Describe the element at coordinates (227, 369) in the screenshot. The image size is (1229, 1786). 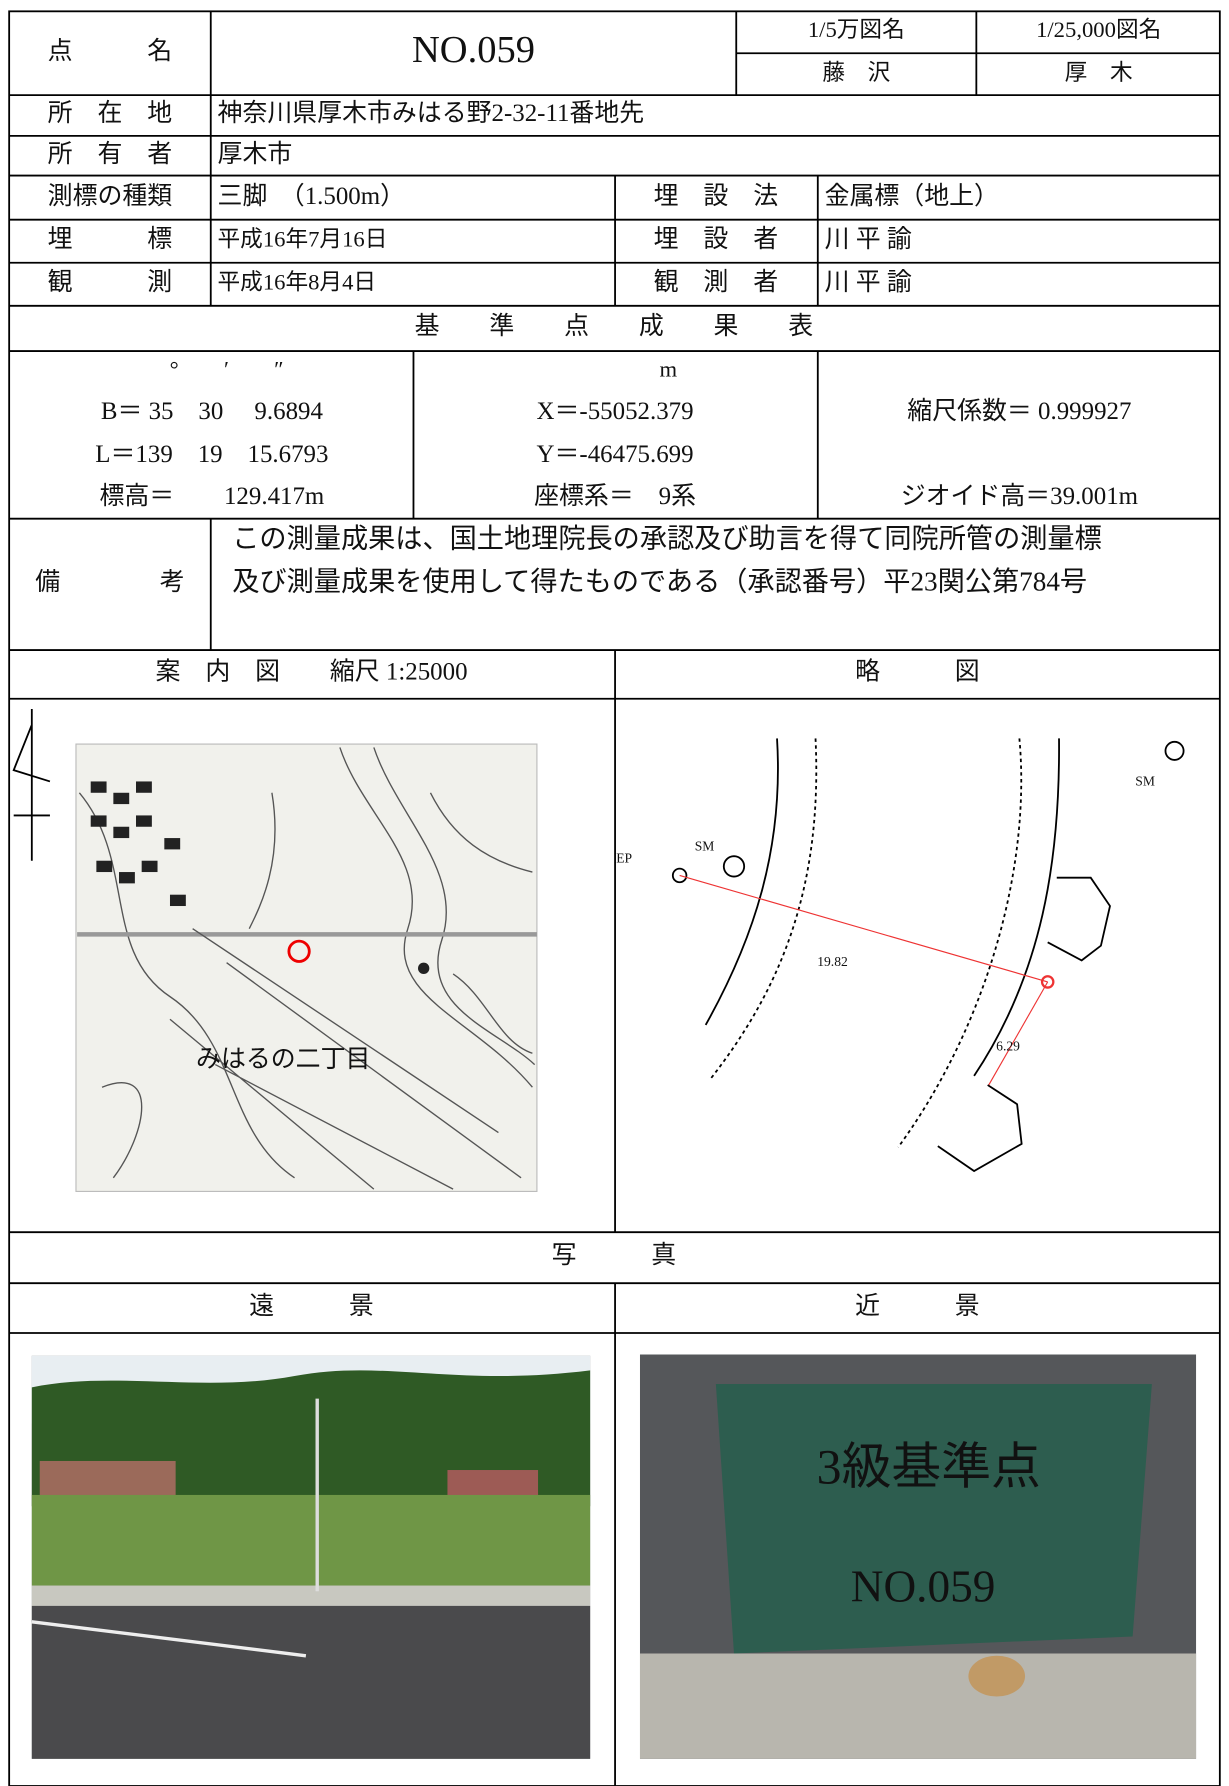
I see `unit-label: ° ′ ″` at that location.